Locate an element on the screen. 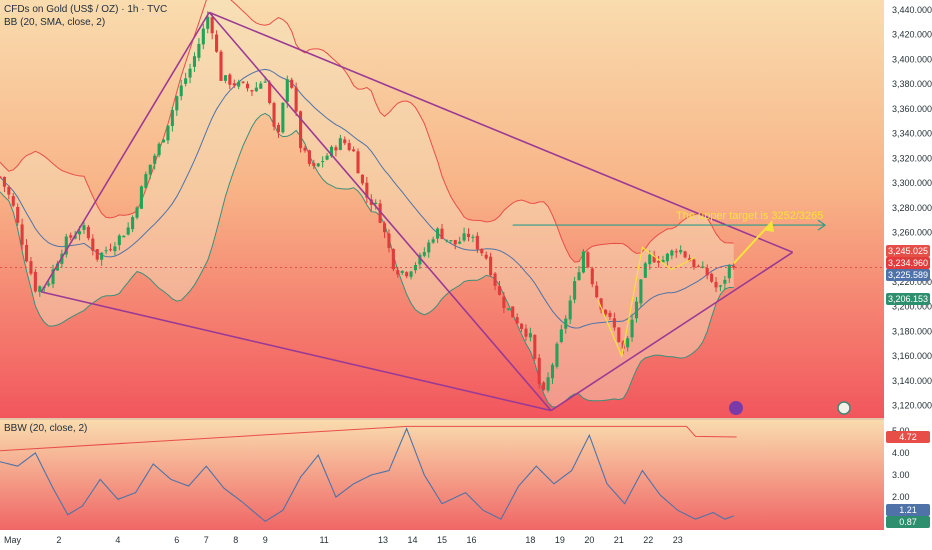  projection-path is located at coordinates (751, 244).